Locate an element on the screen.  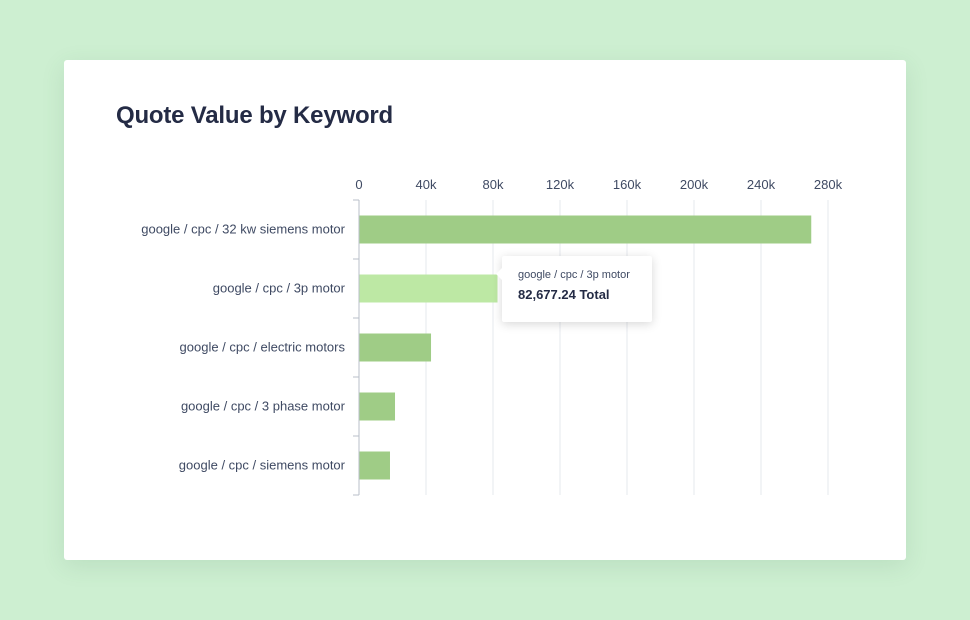
category-label: google / cpc / electric motors is located at coordinates (263, 347).